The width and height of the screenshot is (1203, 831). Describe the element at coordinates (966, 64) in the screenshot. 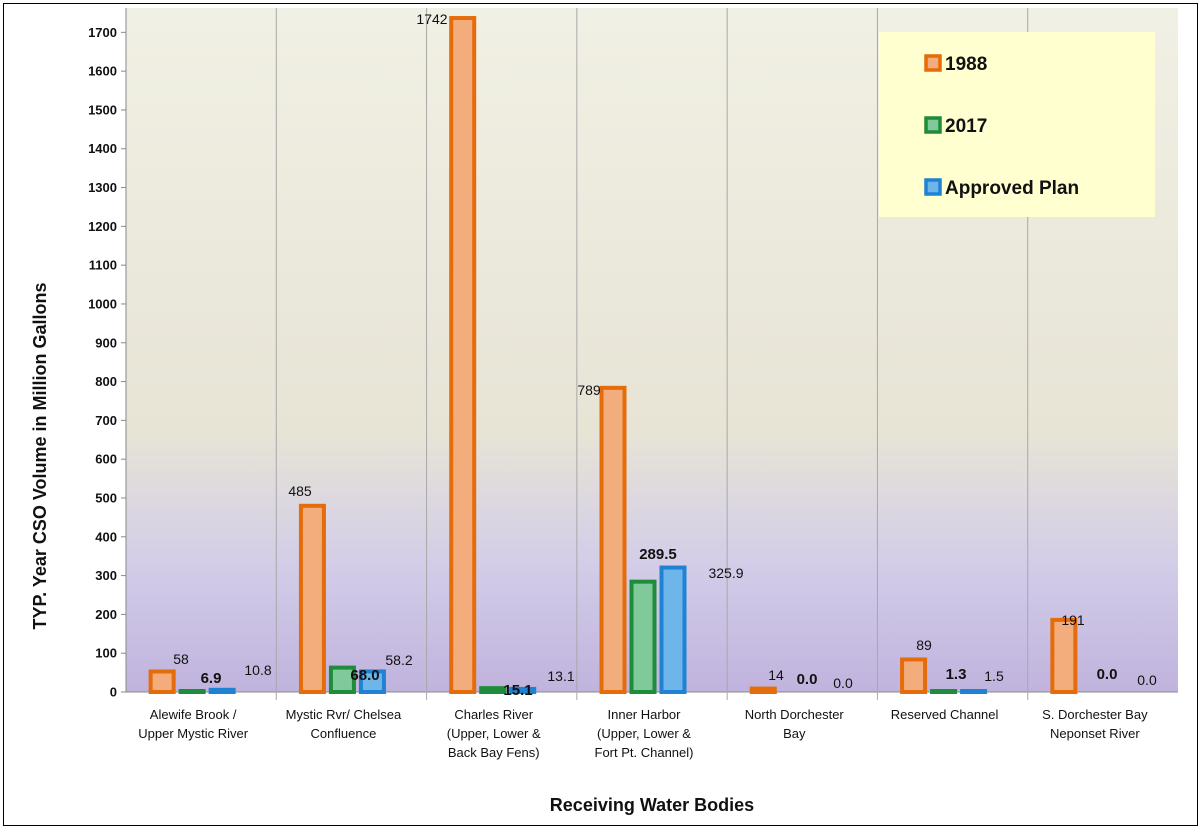

I see `legend-label-1988: 1988` at that location.